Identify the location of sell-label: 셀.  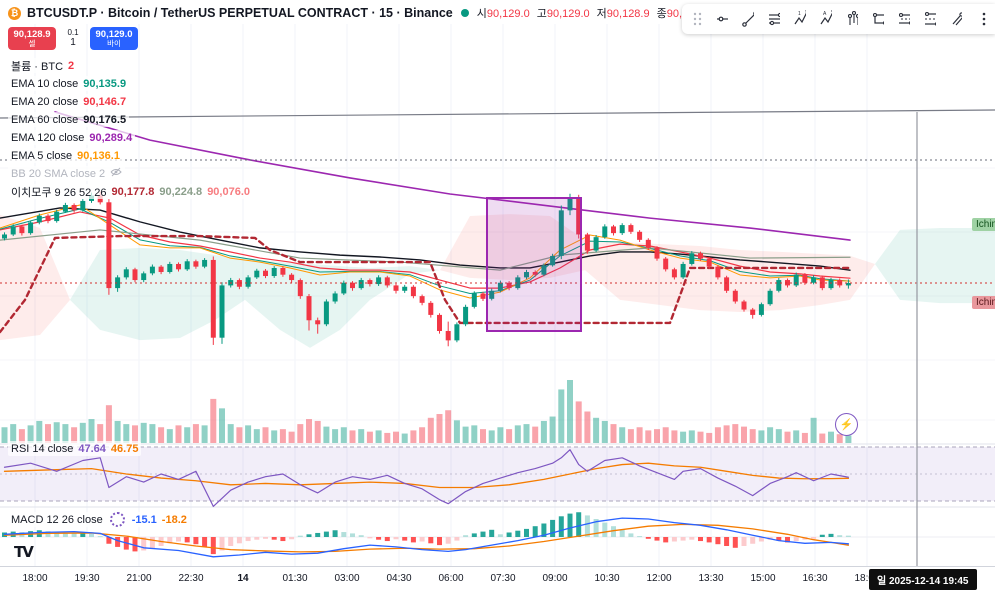
(32, 43).